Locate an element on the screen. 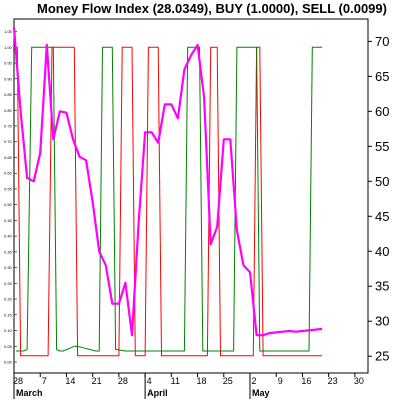 The image size is (420, 400). right-tick-label: 35 is located at coordinates (382, 286).